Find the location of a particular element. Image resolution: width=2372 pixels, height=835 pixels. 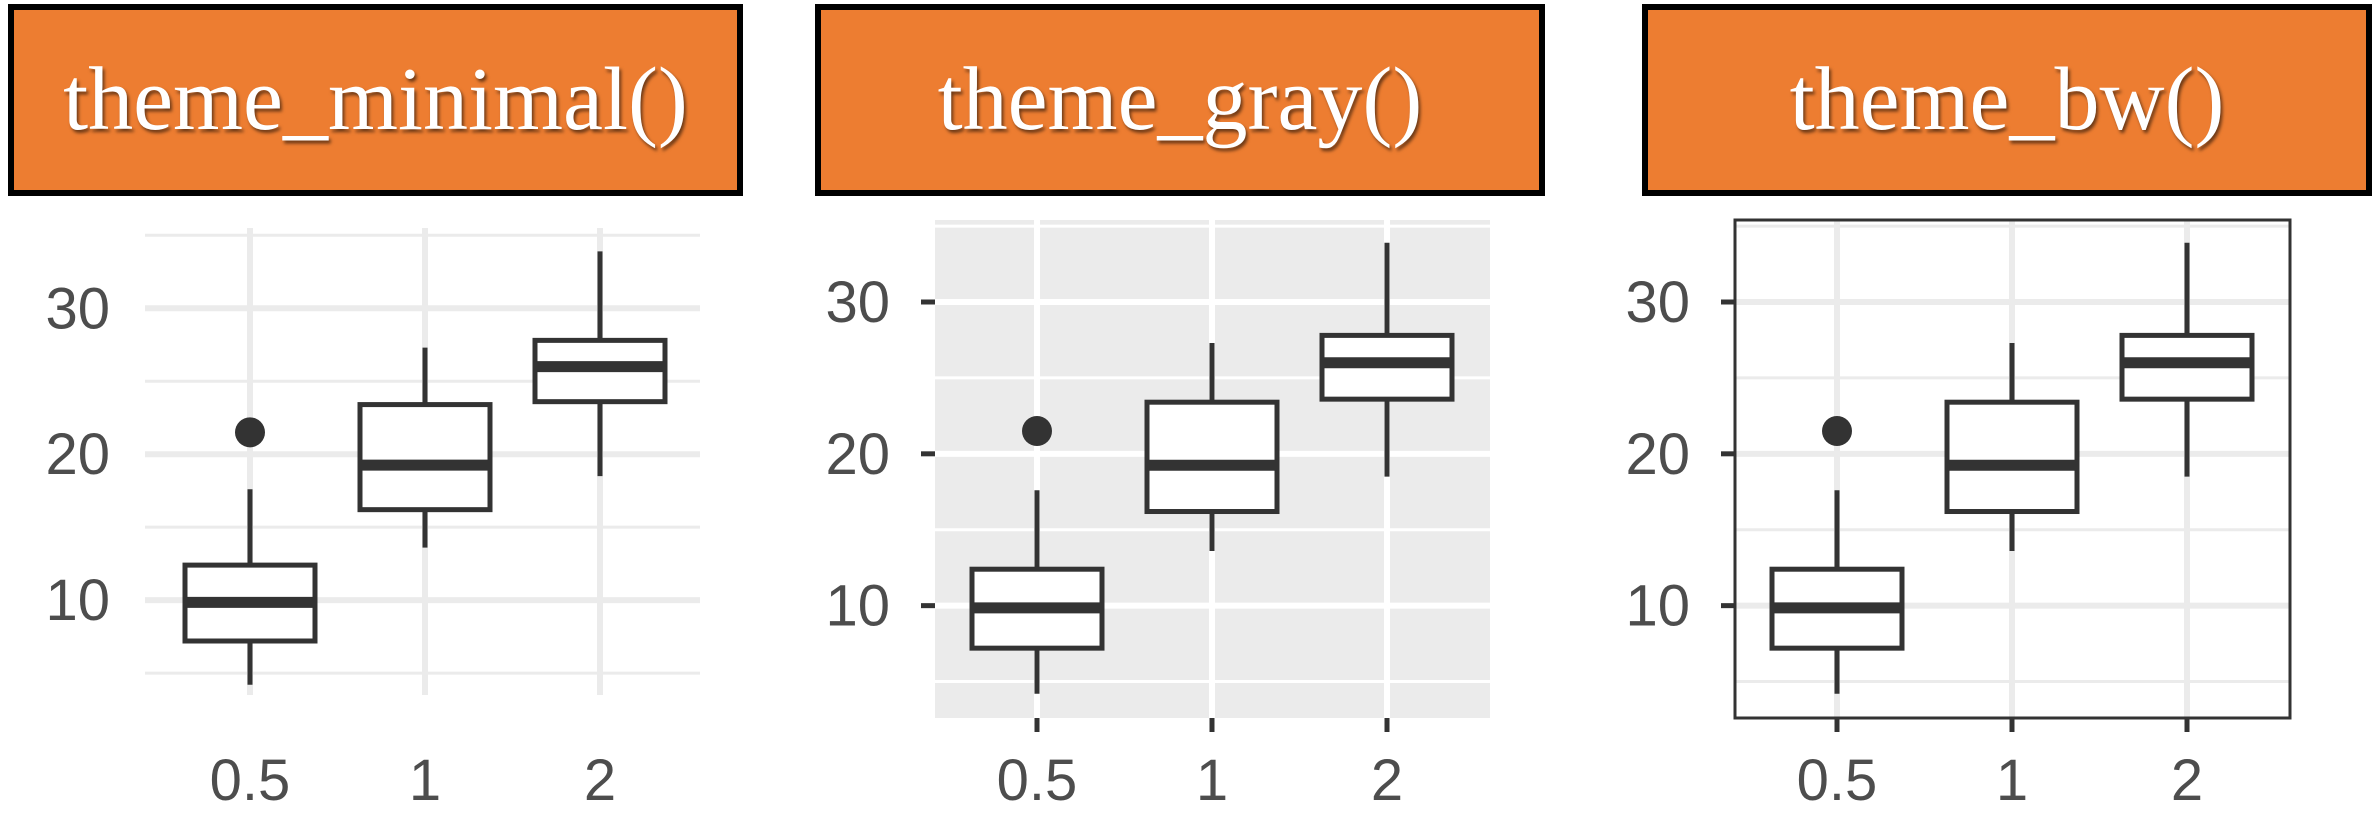

panel-title: theme_bw() is located at coordinates (2007, 99).